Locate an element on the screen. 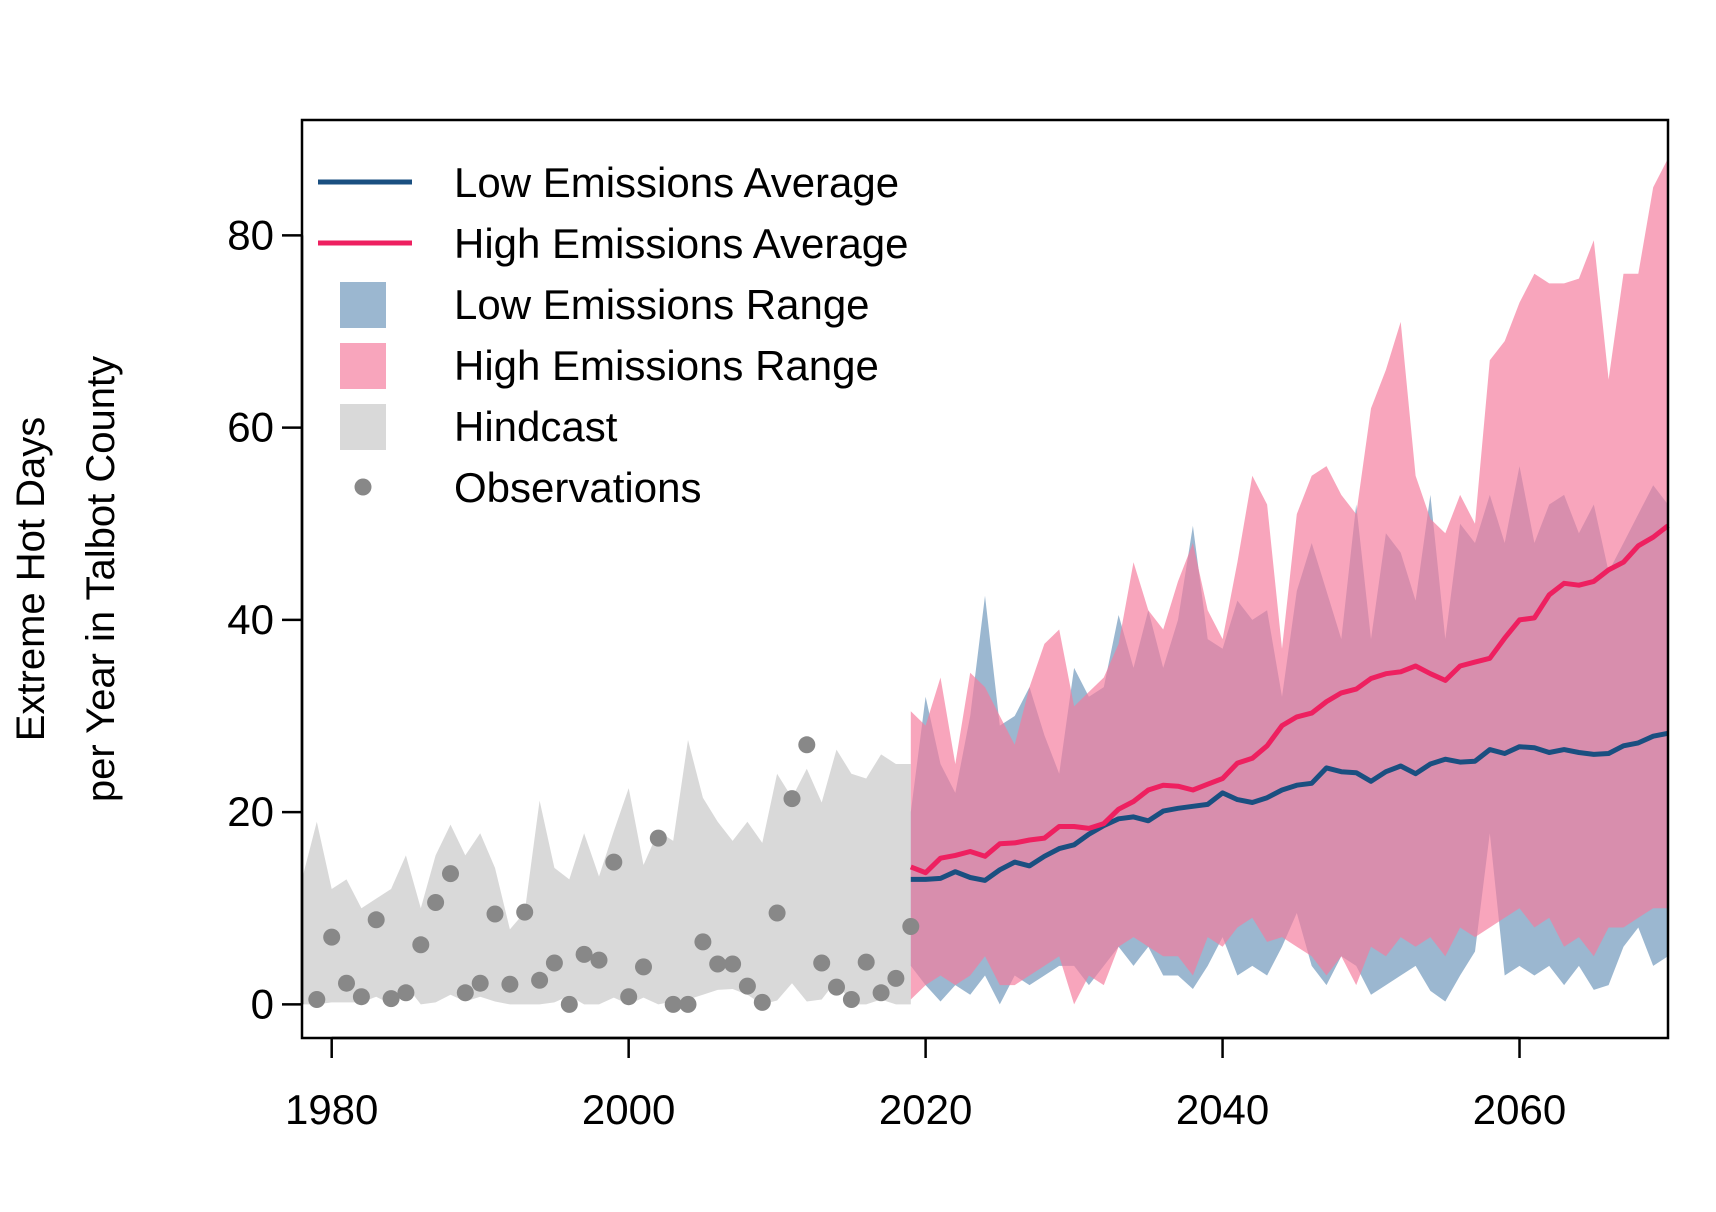  legend-label-hindcast: Hindcast is located at coordinates (536, 426).